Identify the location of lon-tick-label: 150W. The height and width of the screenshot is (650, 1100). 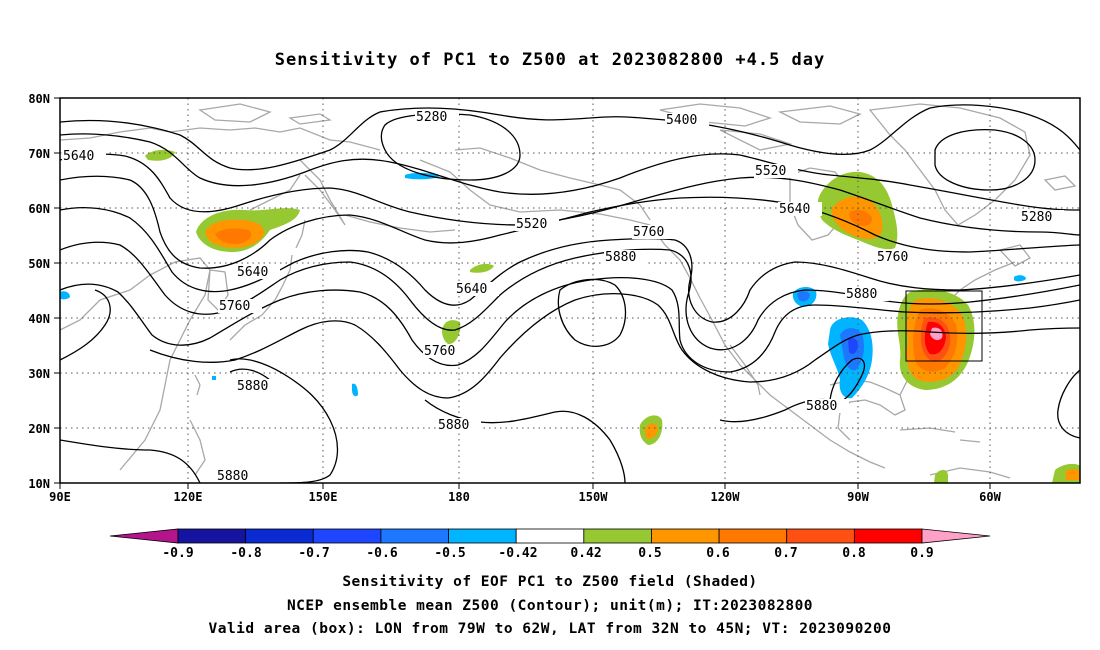
(594, 497).